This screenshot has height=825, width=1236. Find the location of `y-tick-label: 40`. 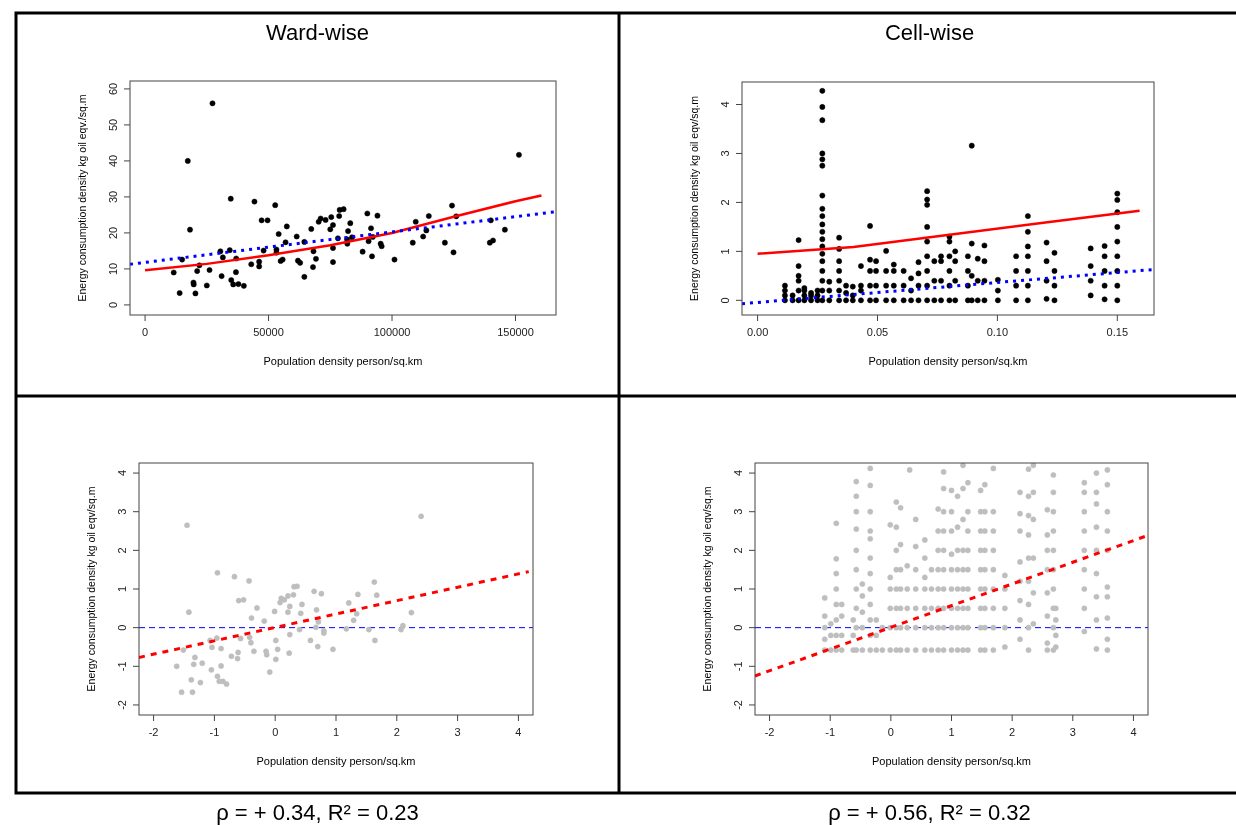

y-tick-label: 40 is located at coordinates (113, 161).